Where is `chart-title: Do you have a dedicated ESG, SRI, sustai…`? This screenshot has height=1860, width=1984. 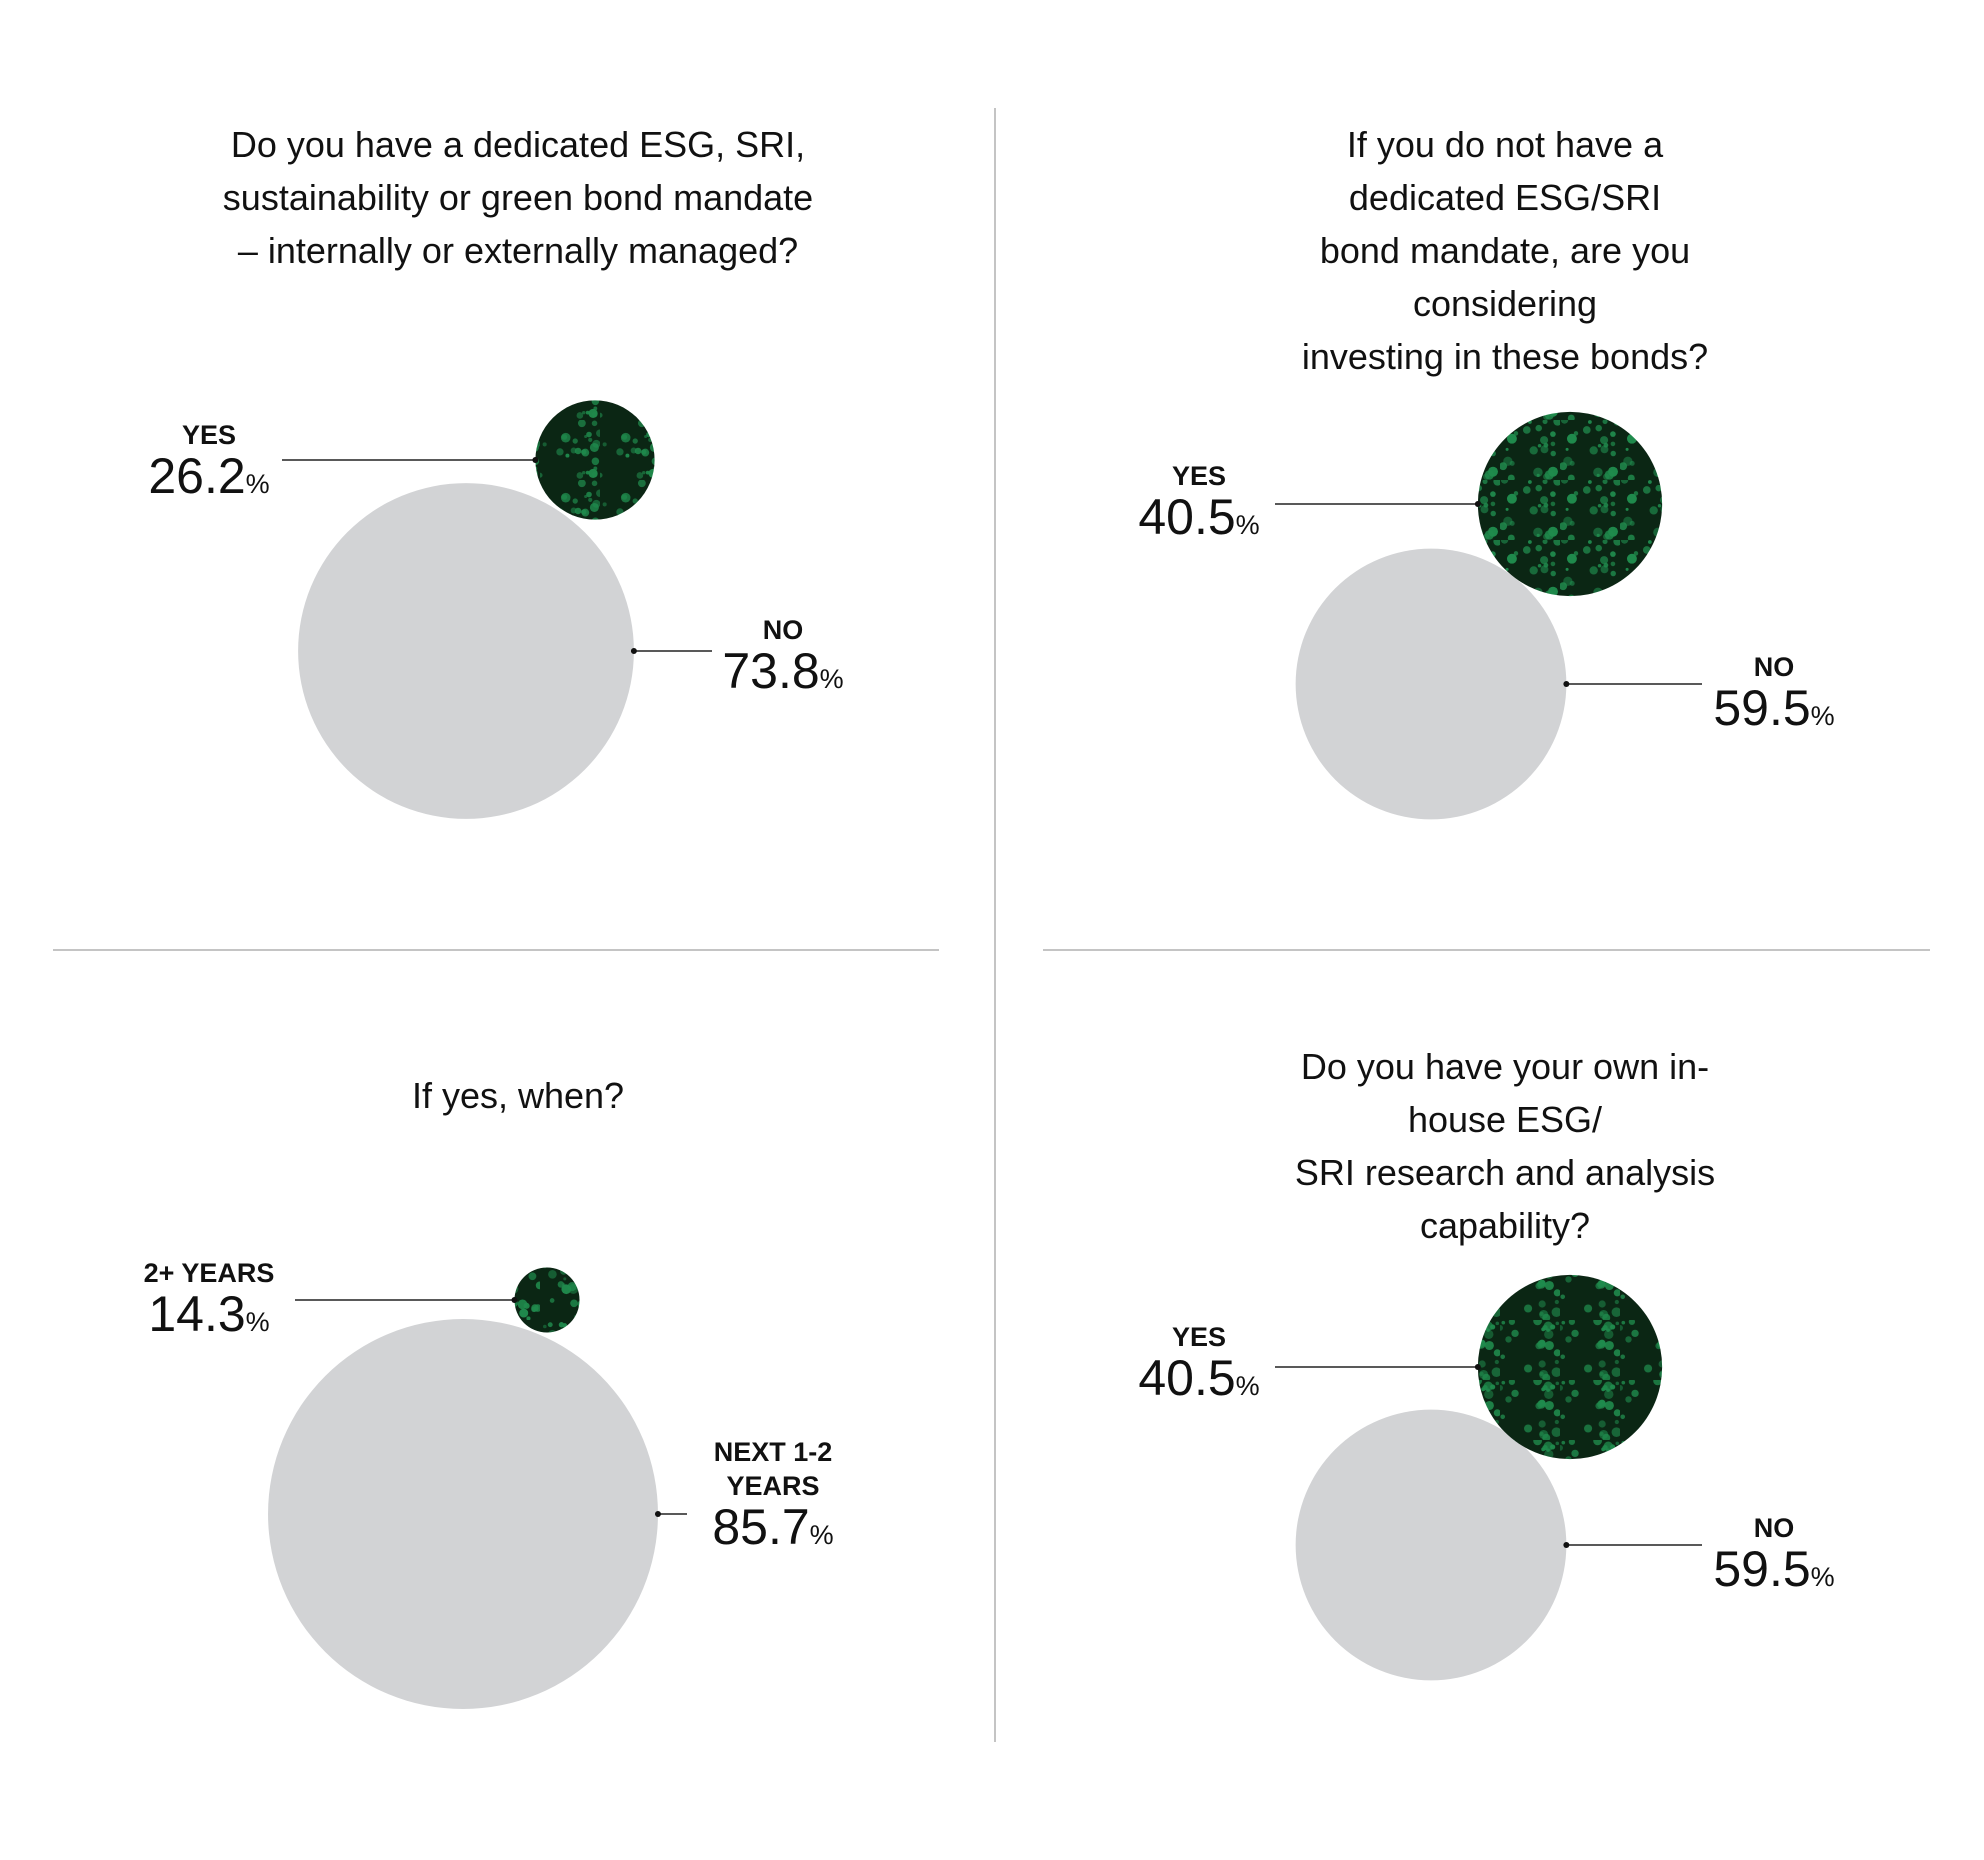 chart-title: Do you have a dedicated ESG, SRI, sustai… is located at coordinates (518, 197).